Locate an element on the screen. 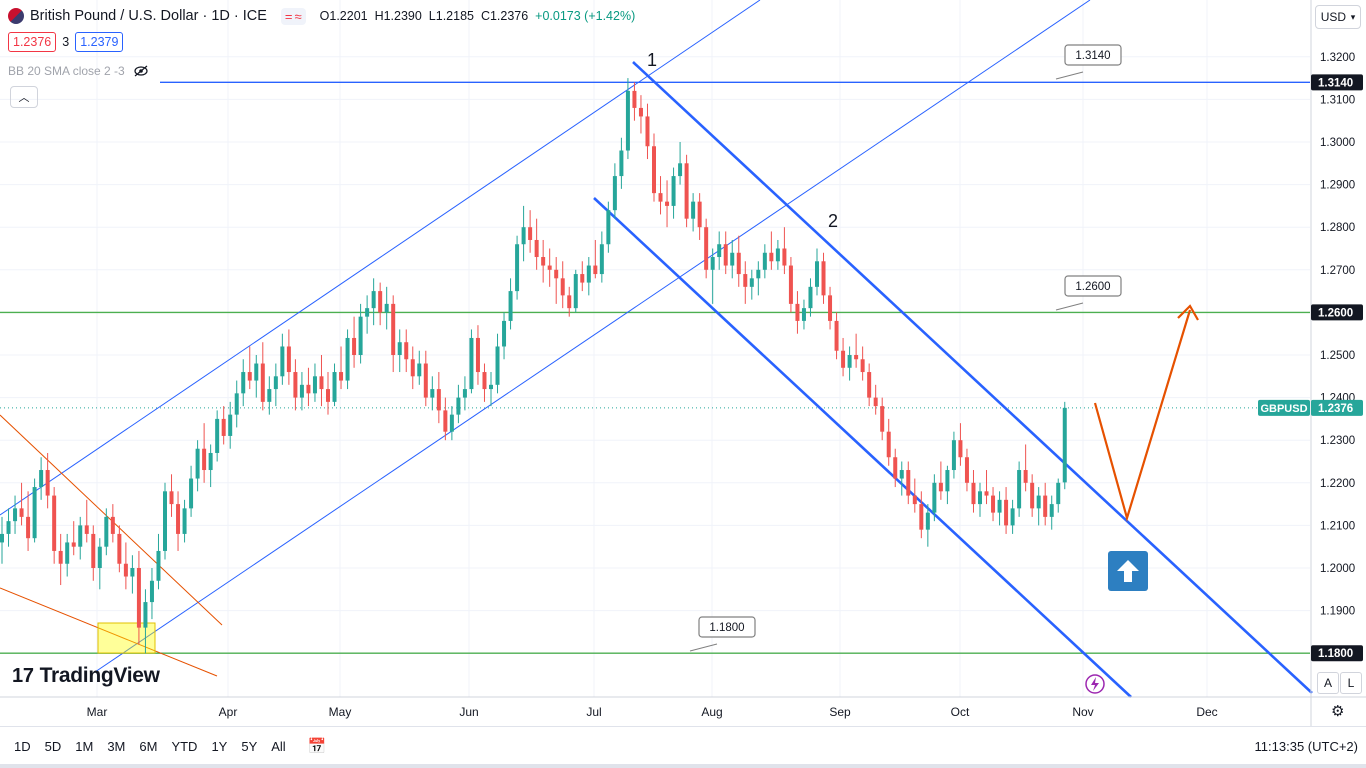  eye-hidden-icon is located at coordinates (141, 71).